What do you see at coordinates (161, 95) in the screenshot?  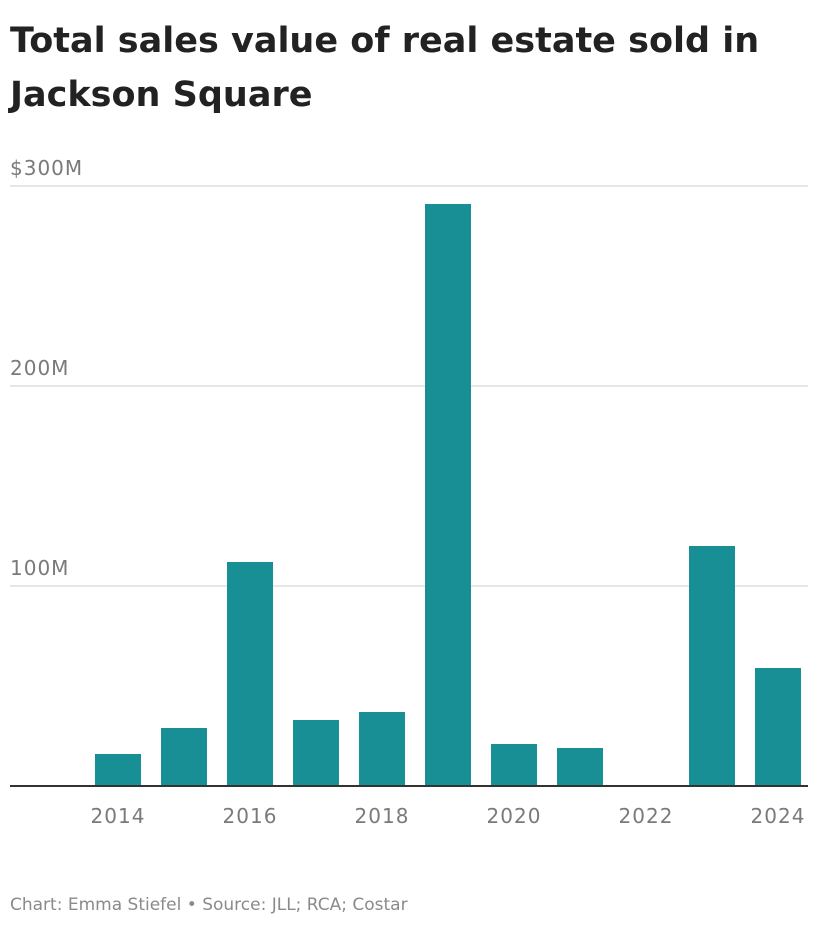 I see `chart-title-line-2: Jackson Square` at bounding box center [161, 95].